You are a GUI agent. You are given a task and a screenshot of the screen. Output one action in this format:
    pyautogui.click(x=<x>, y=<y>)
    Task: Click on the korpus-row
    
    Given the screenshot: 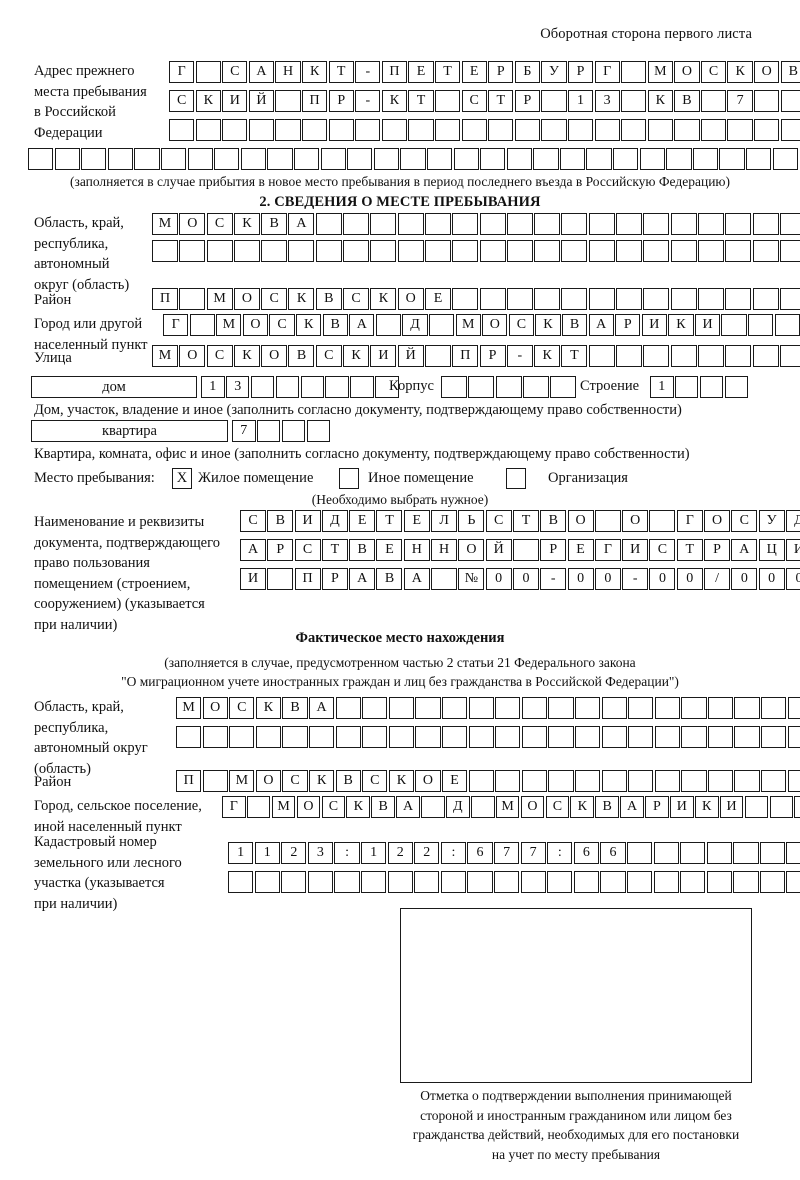 What is the action you would take?
    pyautogui.click(x=509, y=387)
    